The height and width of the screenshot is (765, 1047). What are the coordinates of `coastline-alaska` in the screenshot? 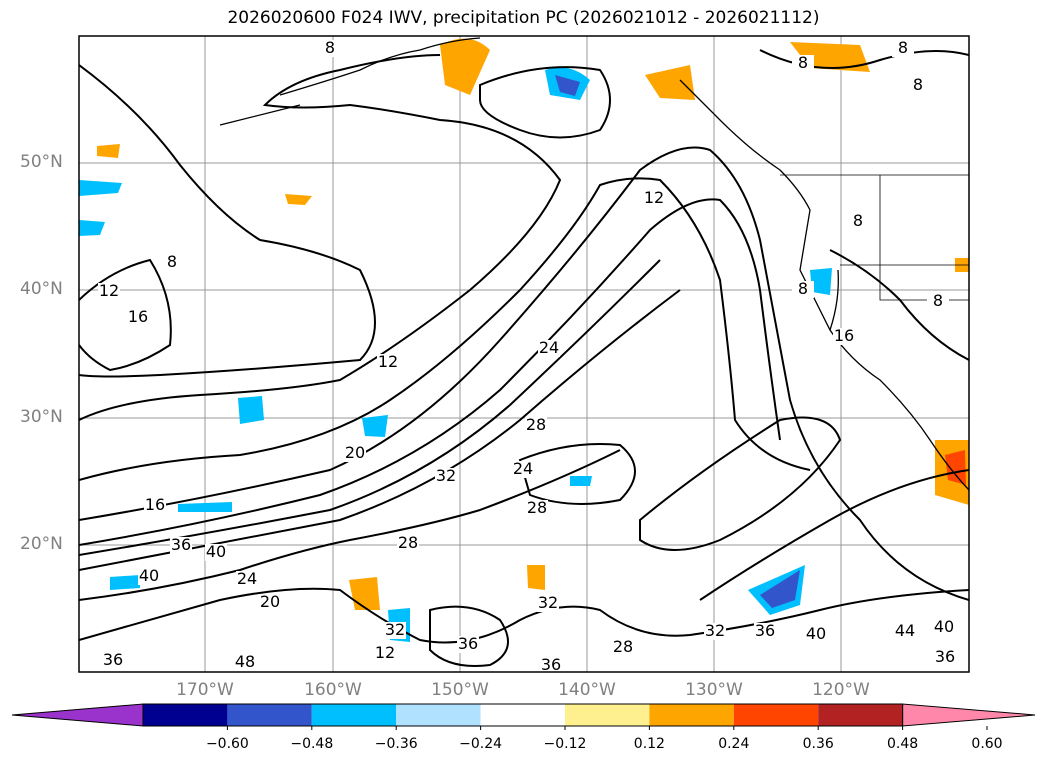 It's located at (380, 66).